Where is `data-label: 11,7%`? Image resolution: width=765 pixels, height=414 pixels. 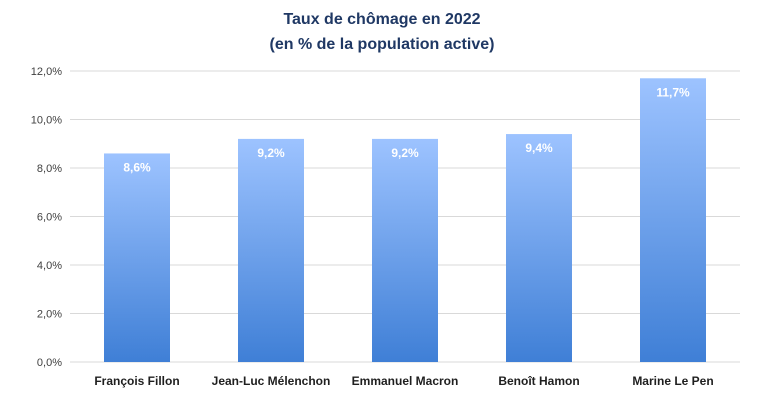 data-label: 11,7% is located at coordinates (673, 92).